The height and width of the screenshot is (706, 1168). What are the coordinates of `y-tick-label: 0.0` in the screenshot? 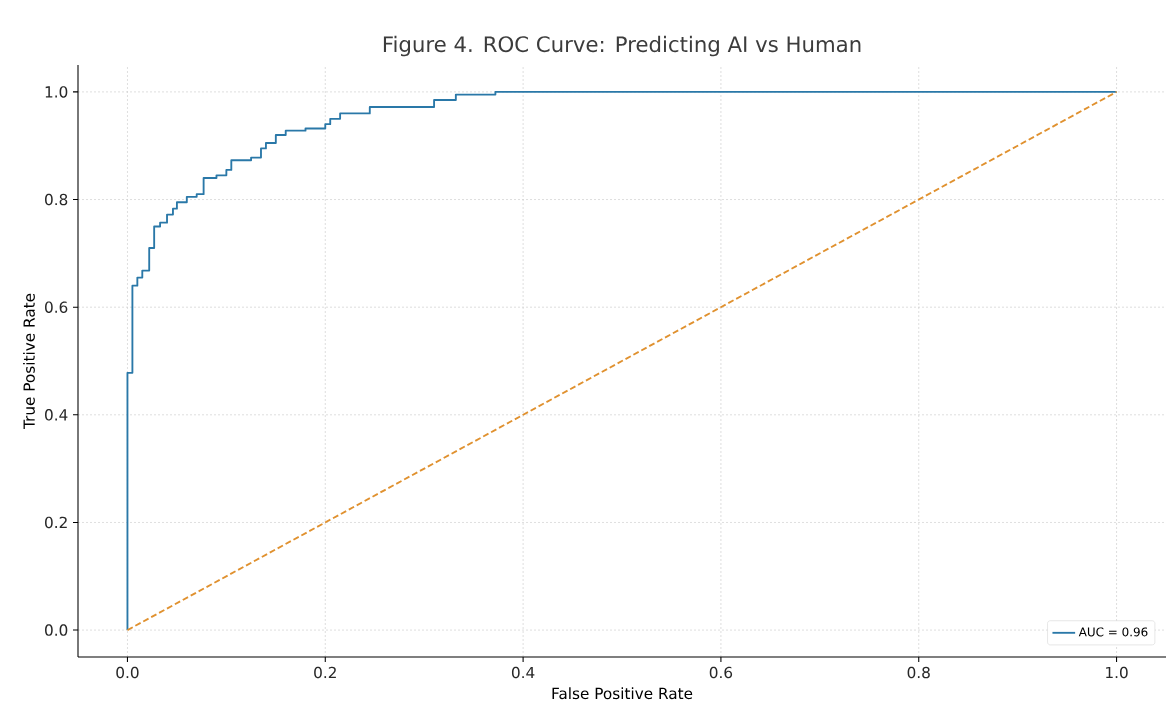 It's located at (56, 630).